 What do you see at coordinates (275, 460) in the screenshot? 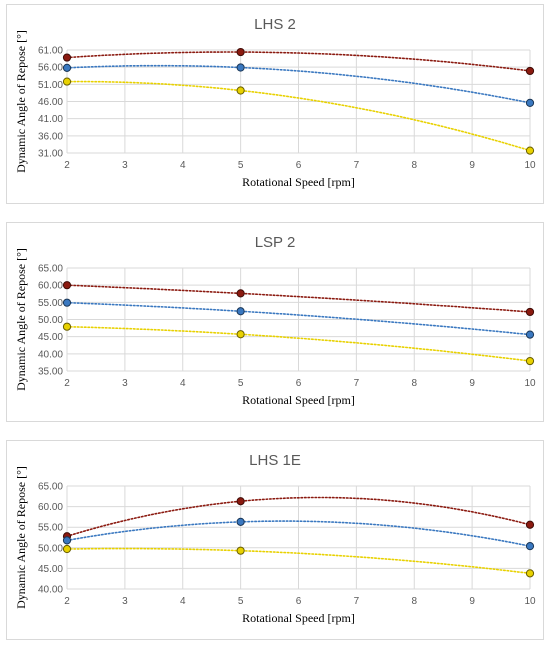
I see `chart-title: LHS 1E` at bounding box center [275, 460].